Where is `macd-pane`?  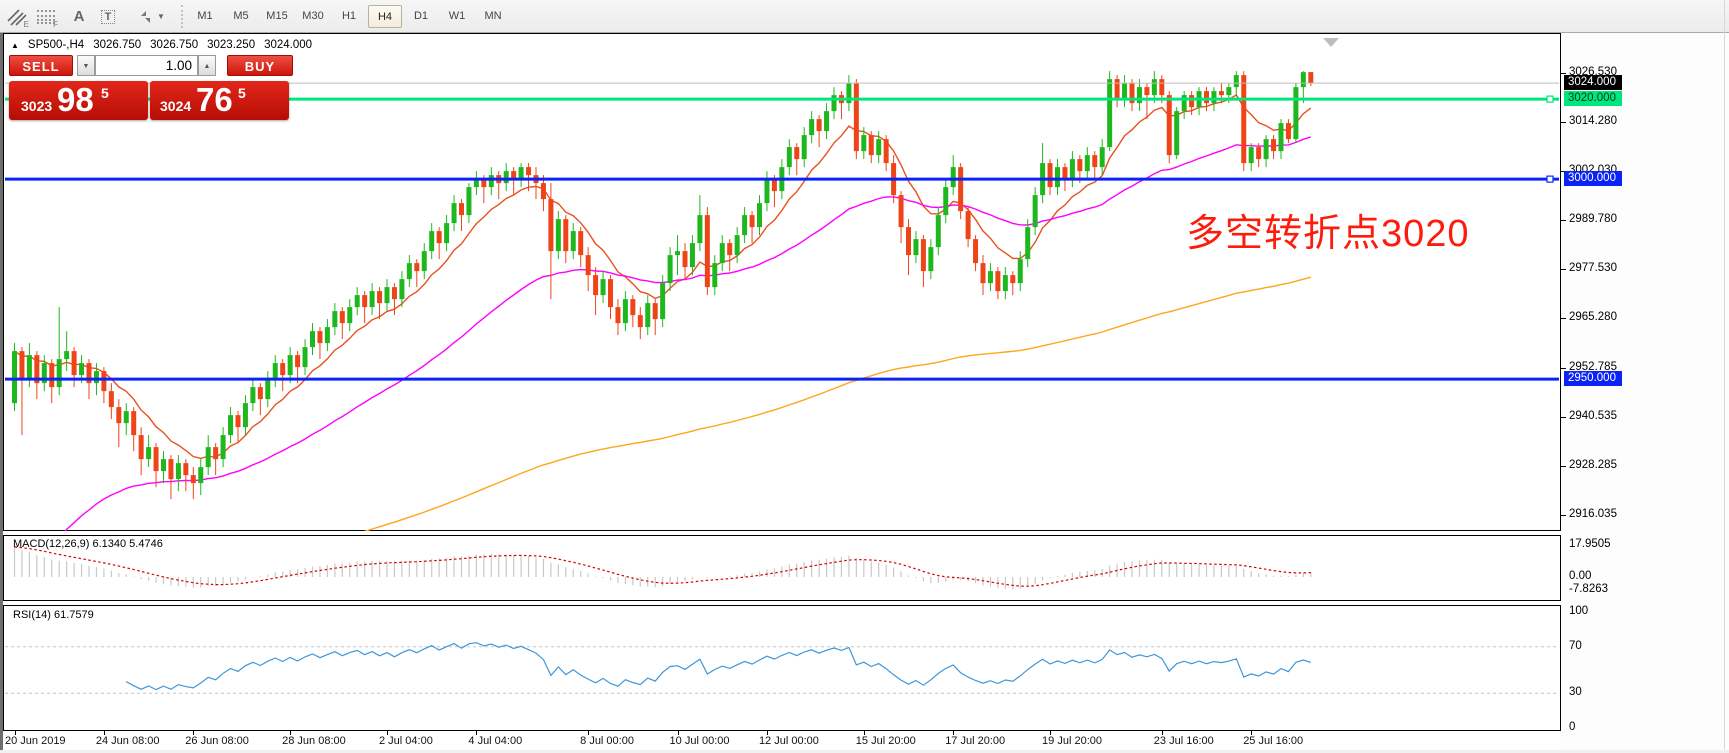
macd-pane is located at coordinates (782, 568).